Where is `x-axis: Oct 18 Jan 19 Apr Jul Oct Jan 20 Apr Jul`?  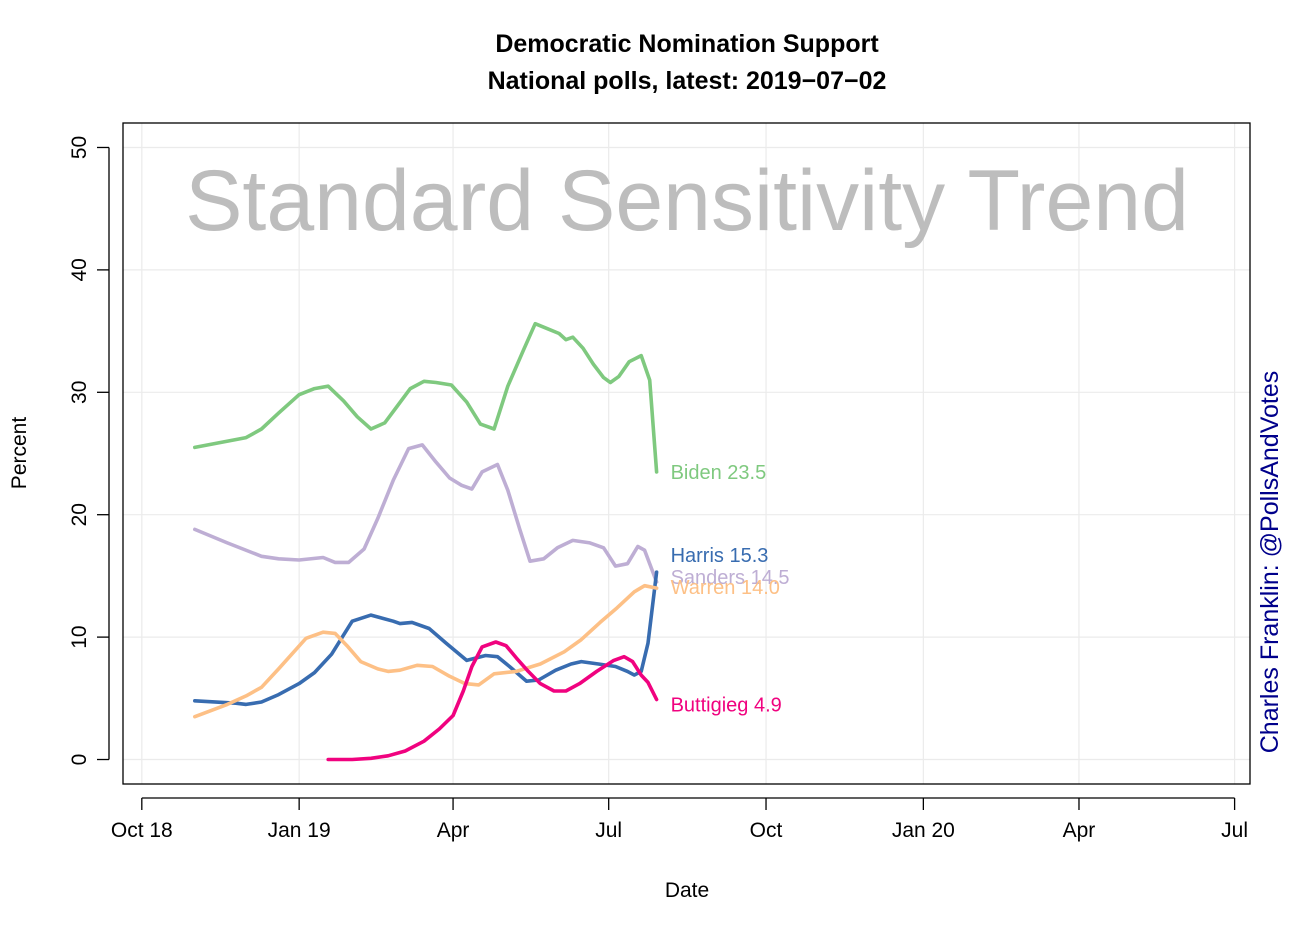
x-axis: Oct 18 Jan 19 Apr Jul Oct Jan 20 Apr Jul is located at coordinates (679, 819).